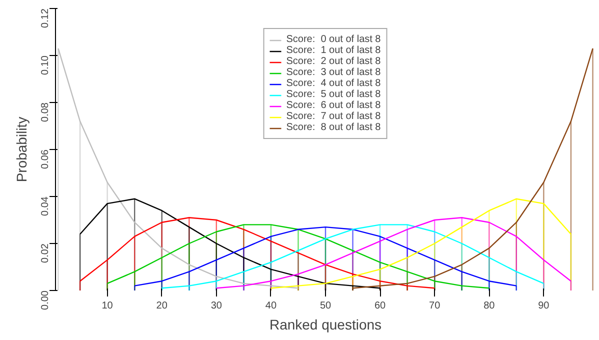 Image resolution: width=599 pixels, height=340 pixels. I want to click on legend-label: Score: 2 out of last 8, so click(333, 61).